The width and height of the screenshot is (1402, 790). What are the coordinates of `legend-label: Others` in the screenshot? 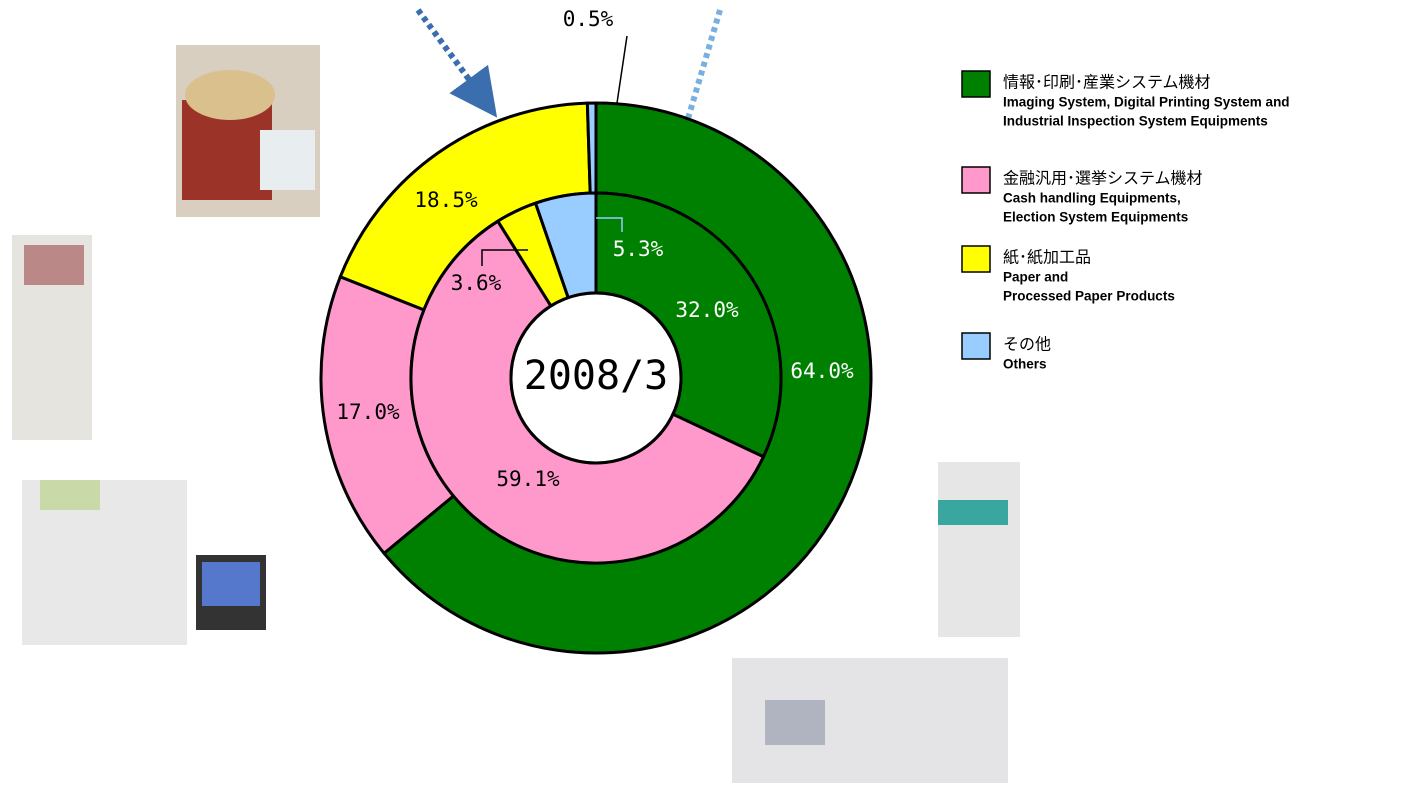 It's located at (1025, 364).